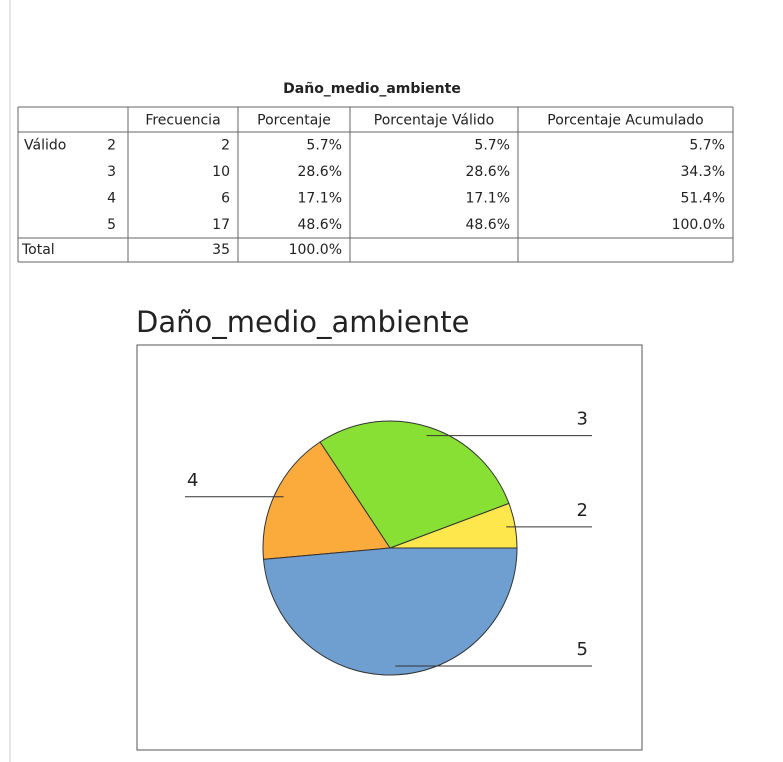  I want to click on slice-label: 4, so click(192, 480).